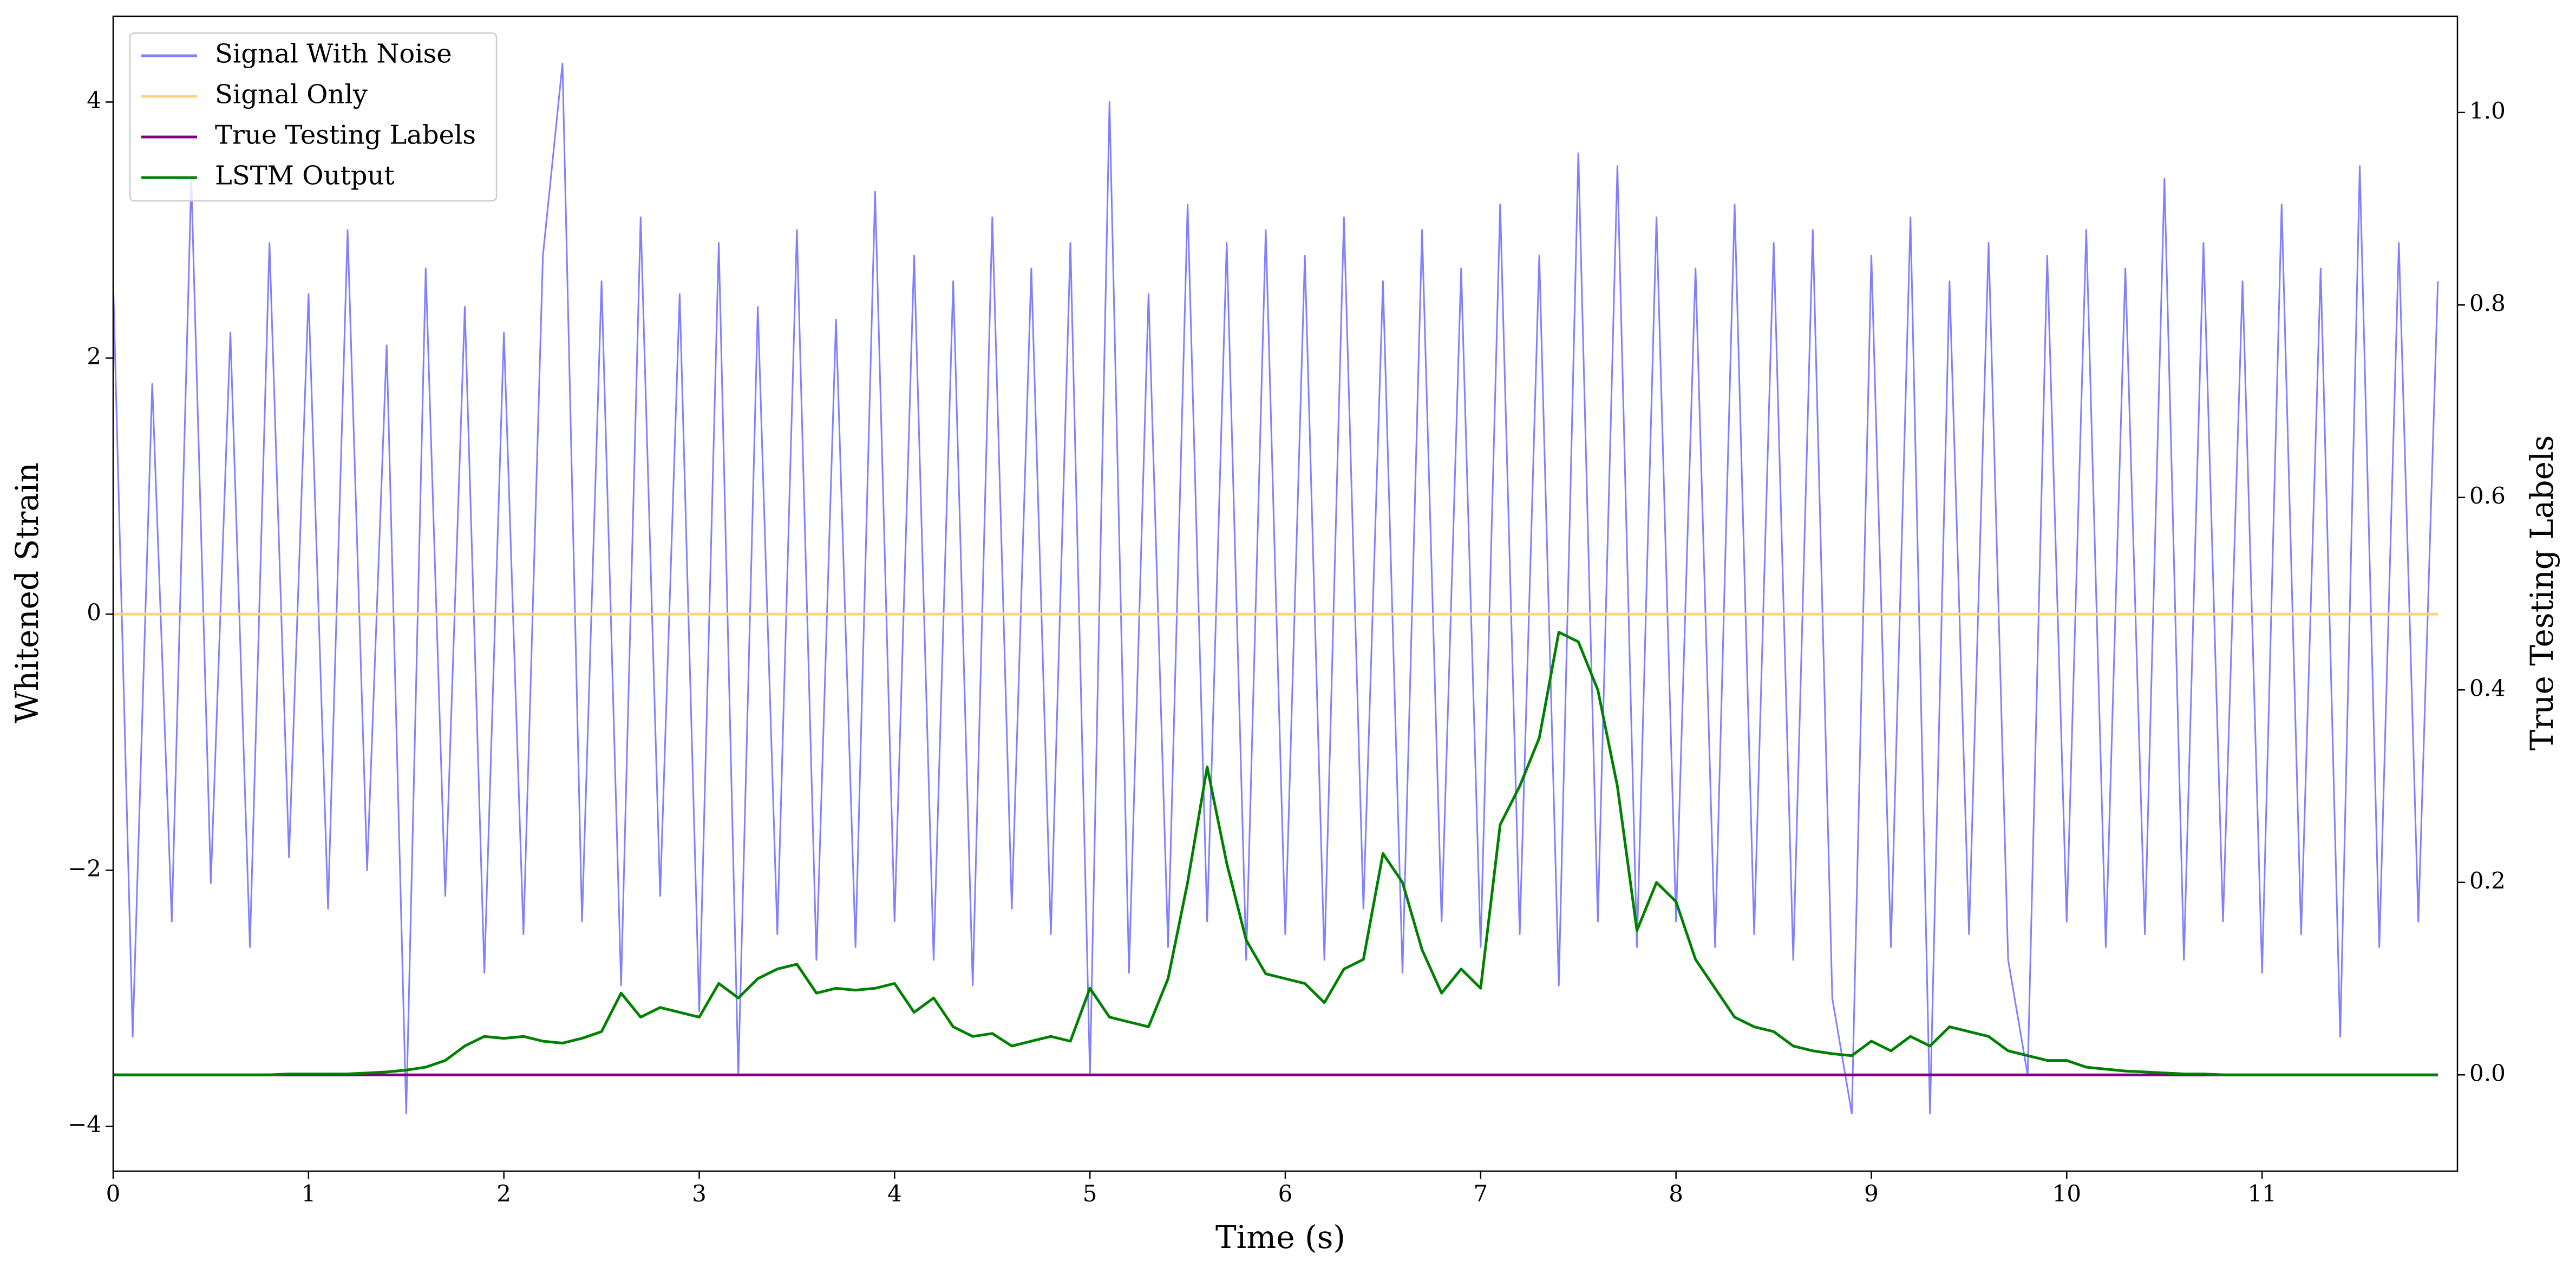  I want to click on x-tick-label: 11, so click(2261, 1193).